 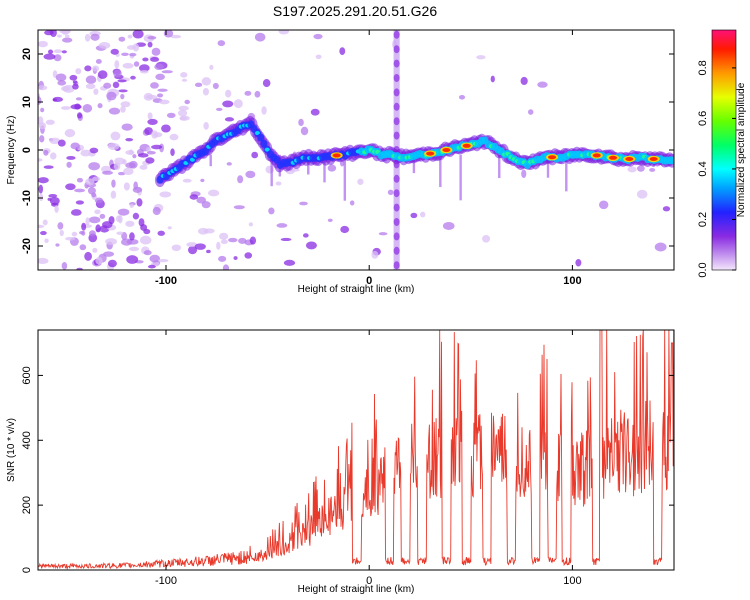 I want to click on spectrogram-y-label: Frequency (Hz), so click(x=11, y=150).